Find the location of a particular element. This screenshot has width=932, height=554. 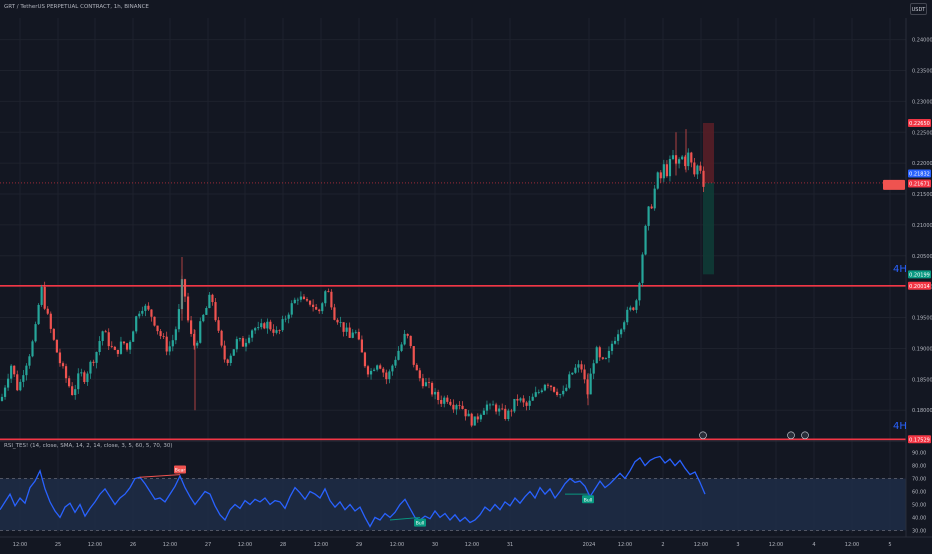

timeframe-label-bottom: 4H is located at coordinates (900, 426).